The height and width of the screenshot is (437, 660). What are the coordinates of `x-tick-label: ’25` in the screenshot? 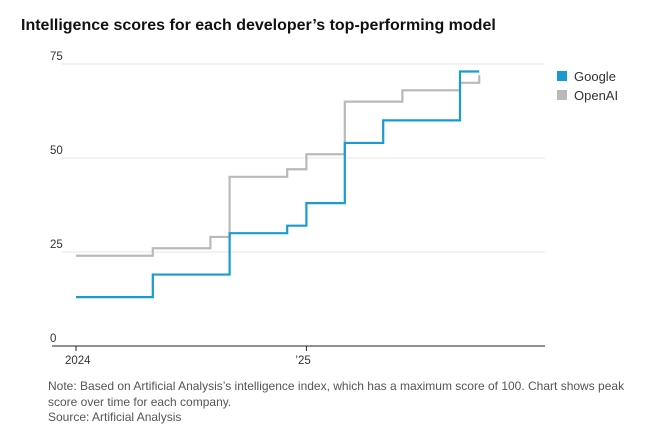 It's located at (302, 361).